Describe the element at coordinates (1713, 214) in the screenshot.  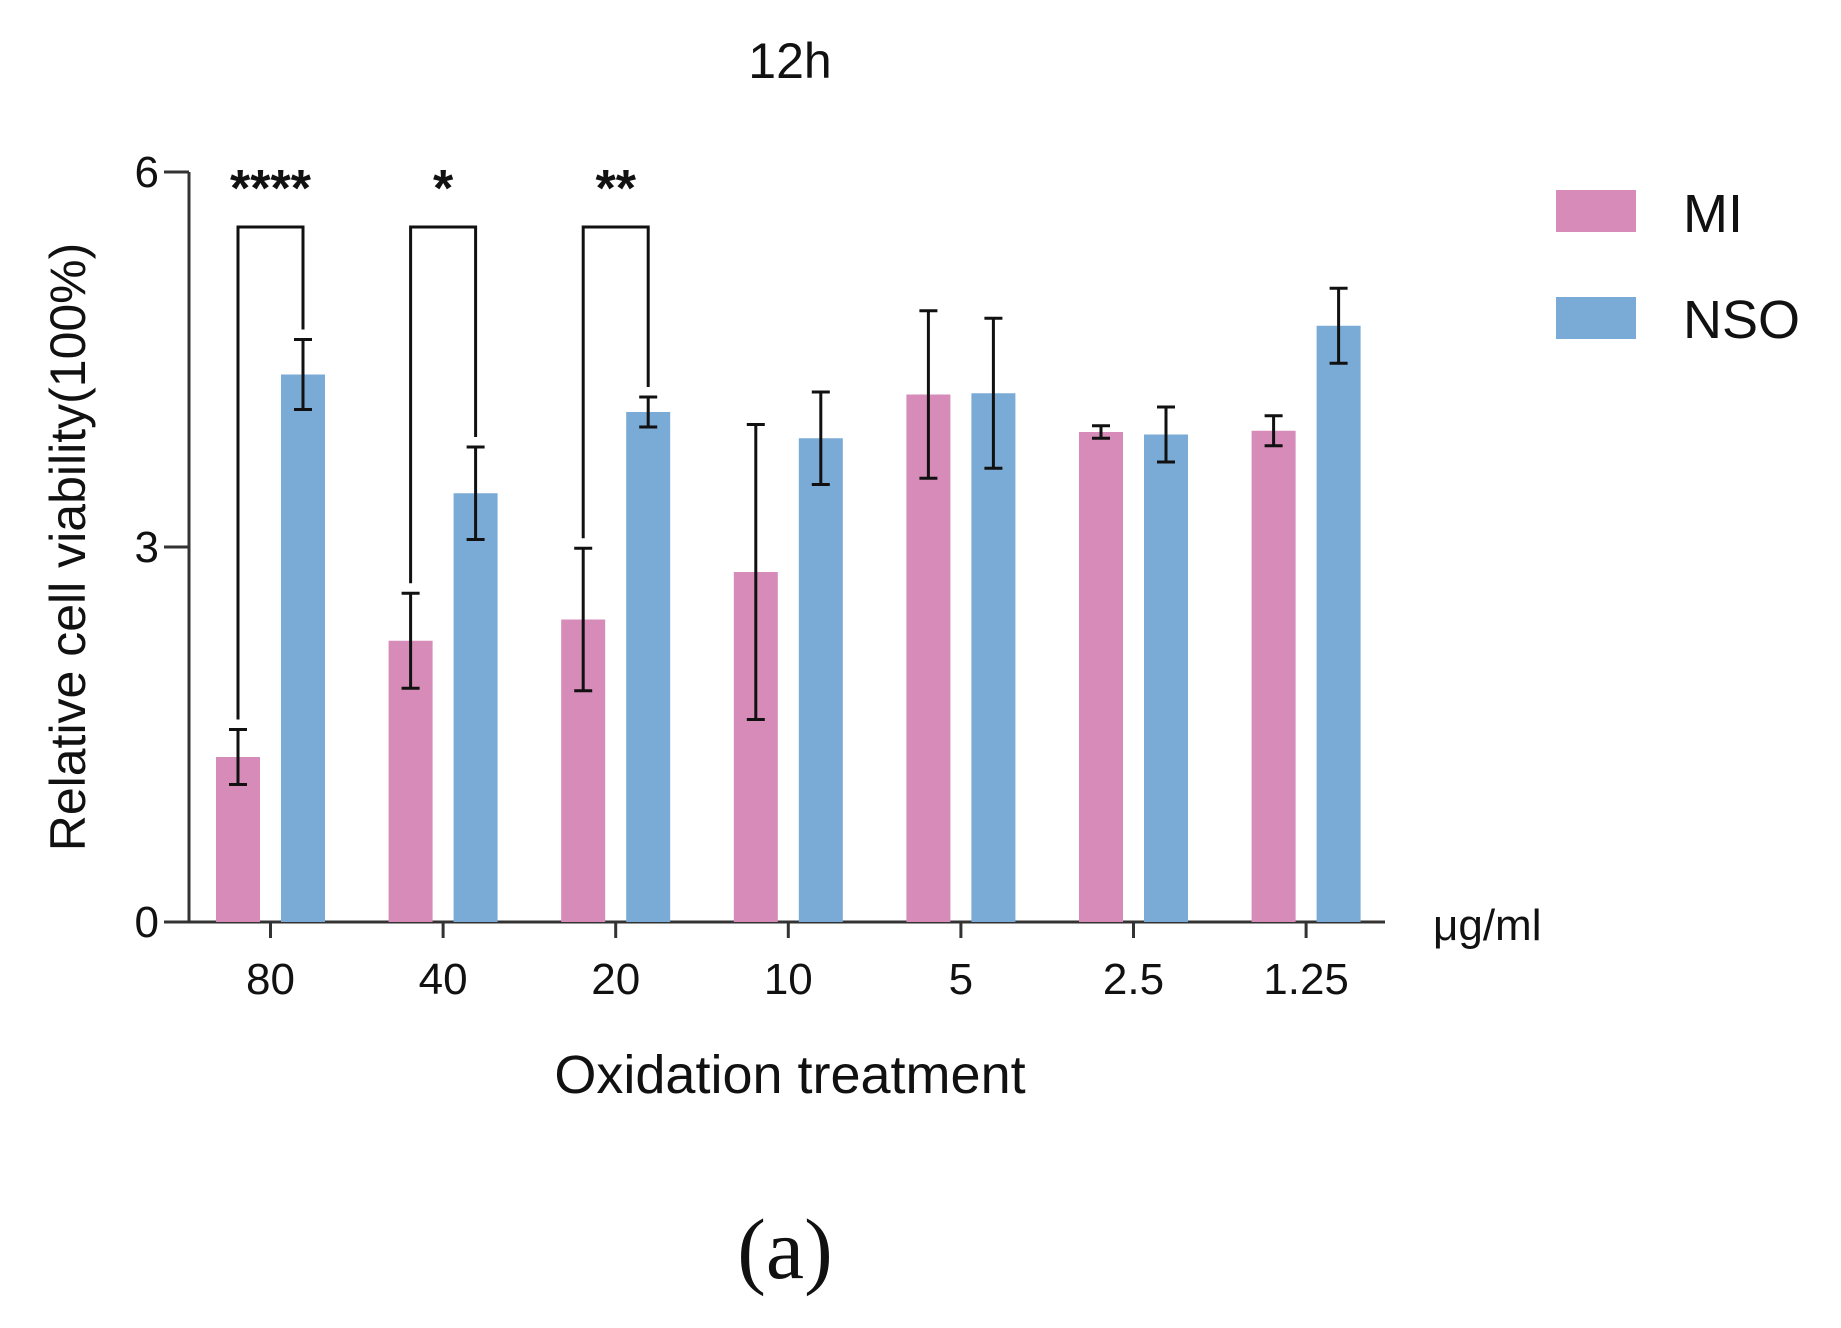
I see `legend-label-mi: MI` at that location.